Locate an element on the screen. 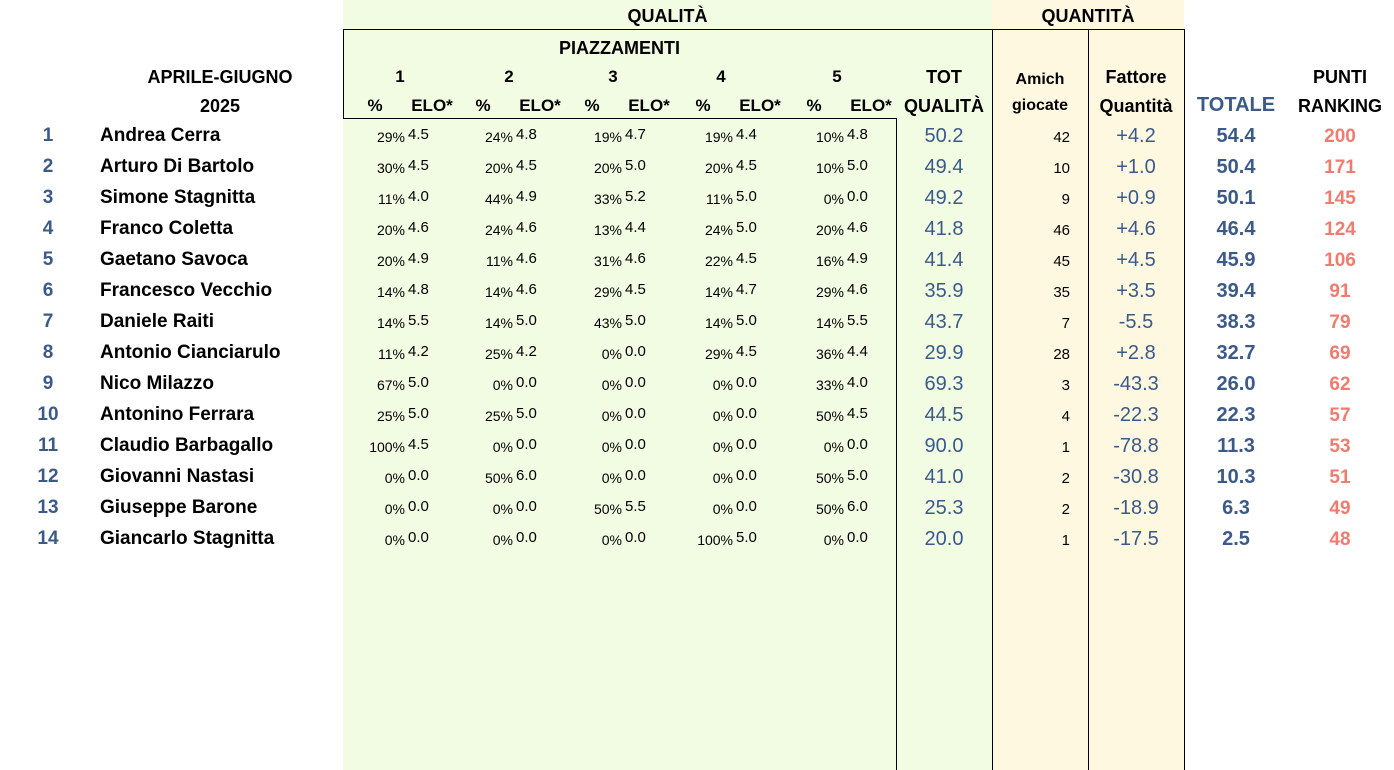 The image size is (1394, 770). quality-title: QUALITÀ is located at coordinates (667, 16).